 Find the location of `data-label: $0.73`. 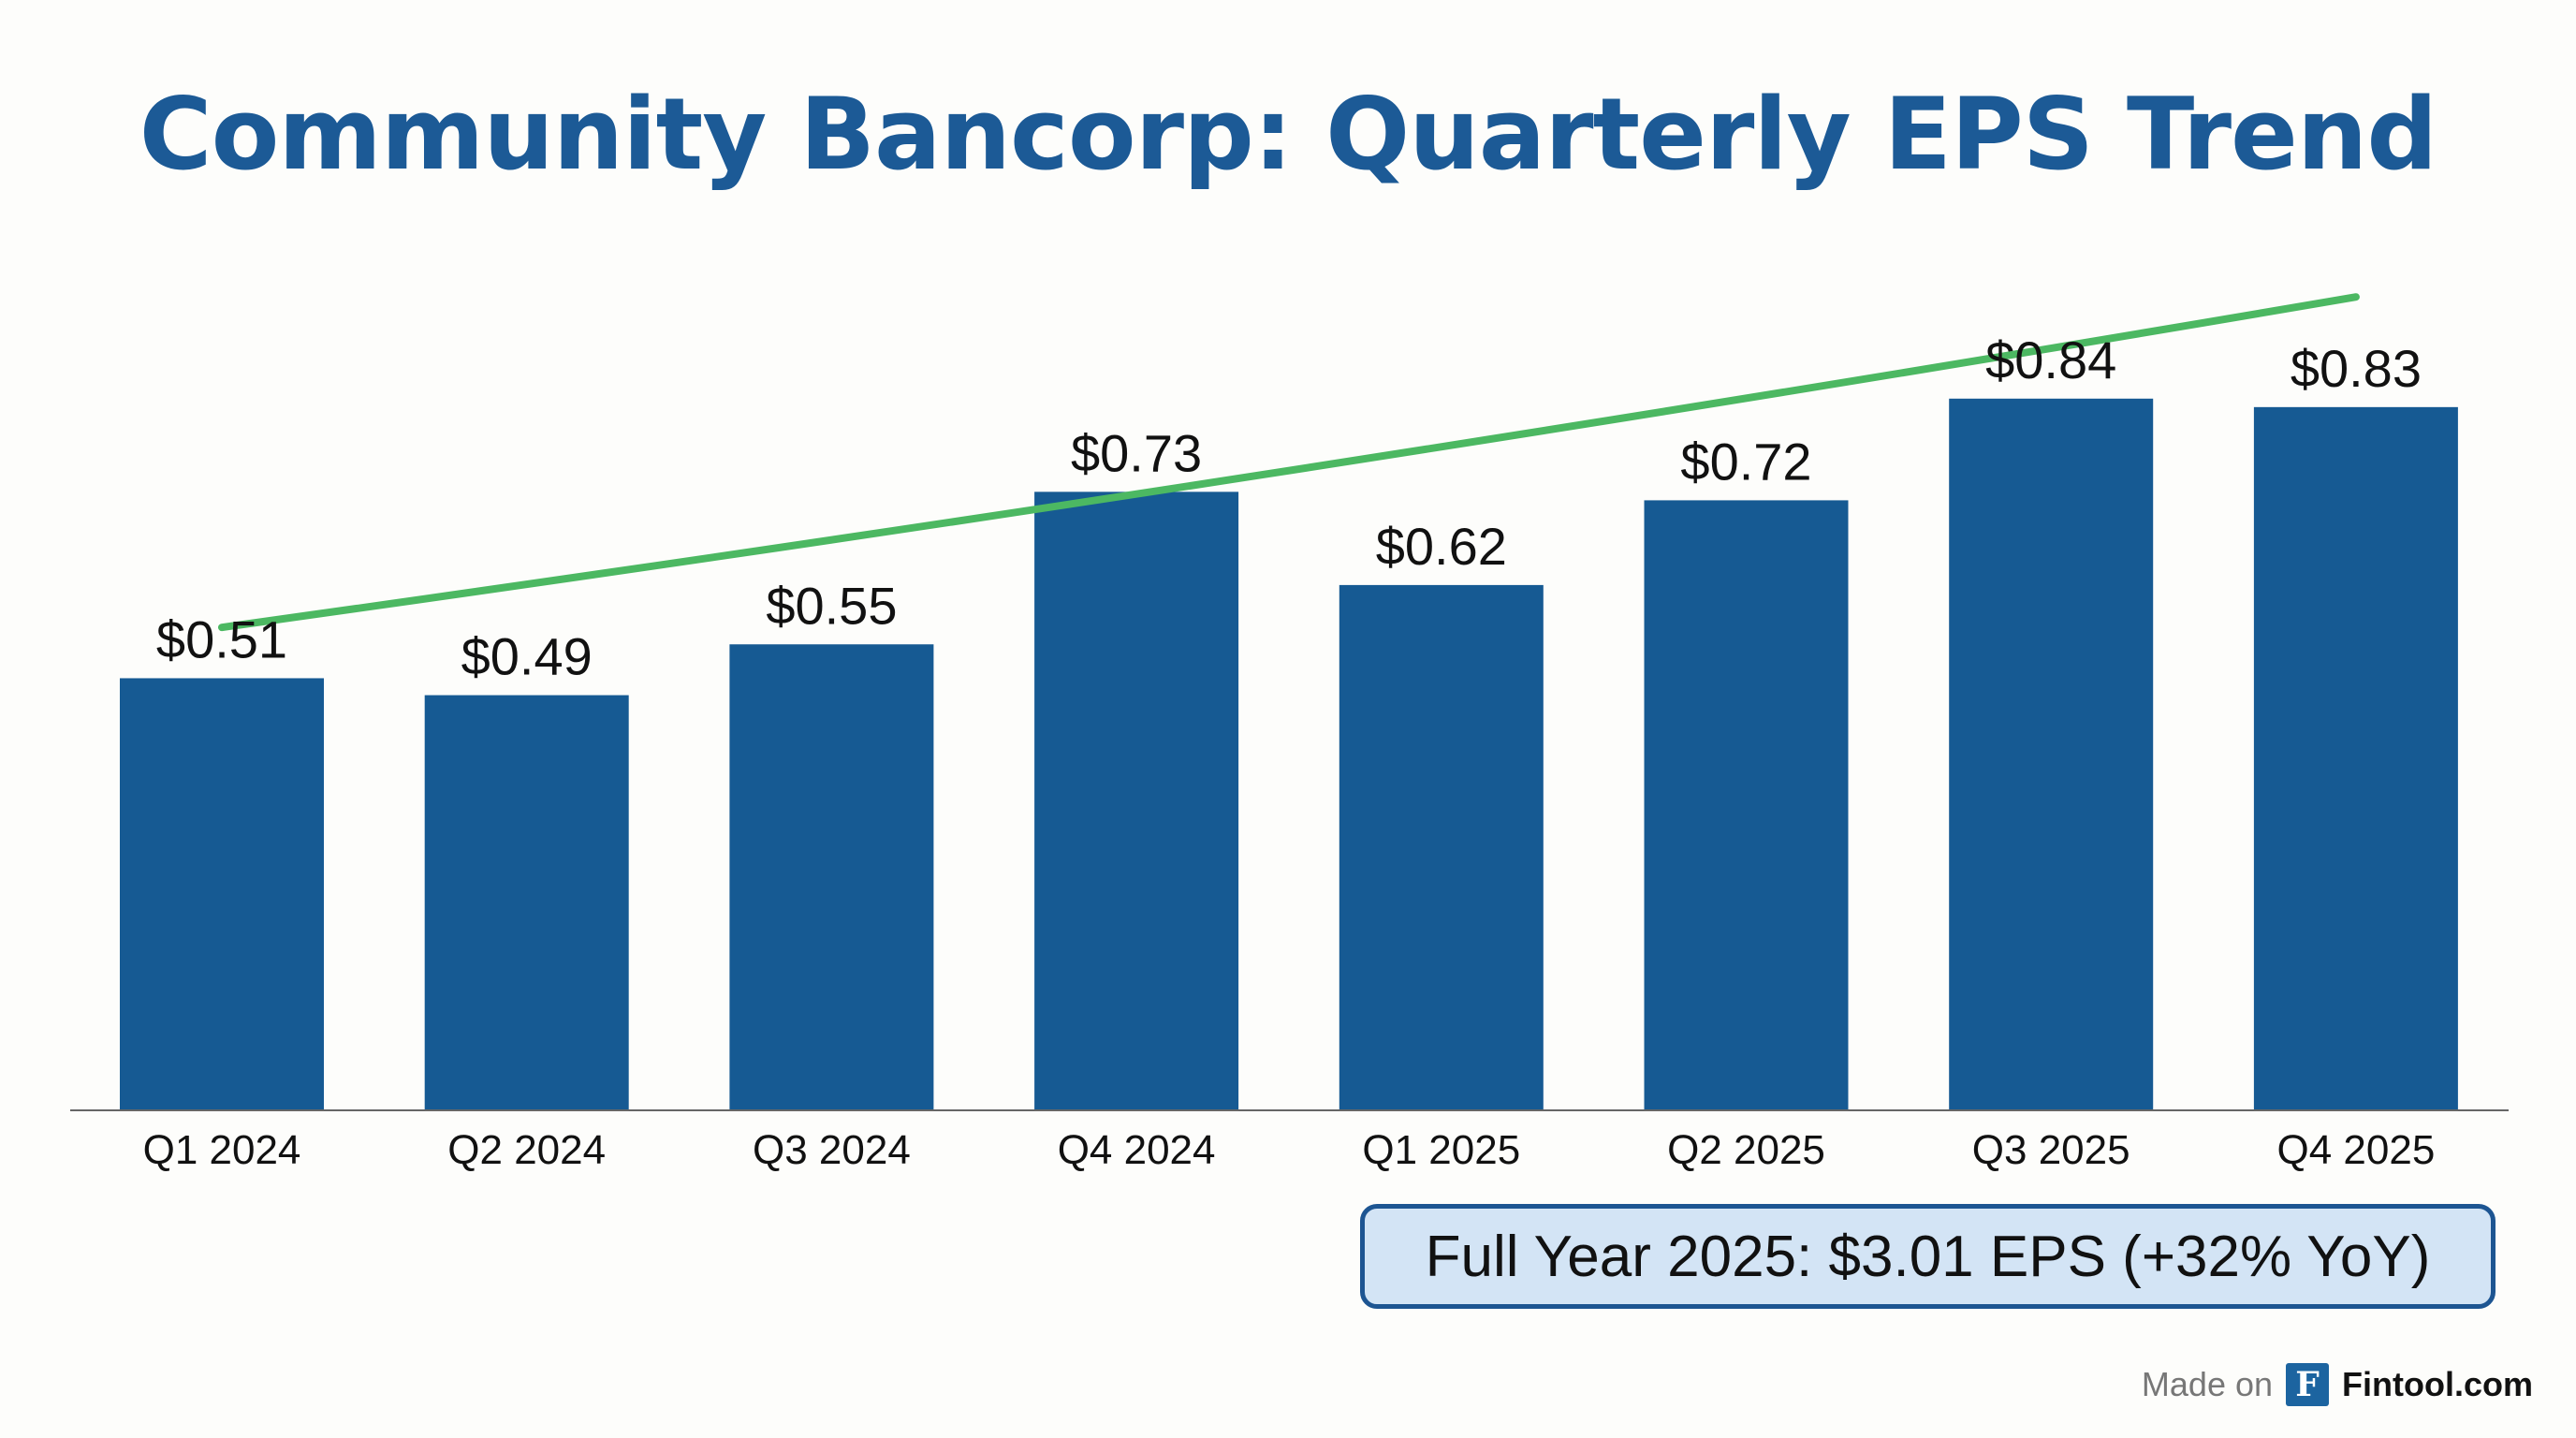

data-label: $0.73 is located at coordinates (1136, 452).